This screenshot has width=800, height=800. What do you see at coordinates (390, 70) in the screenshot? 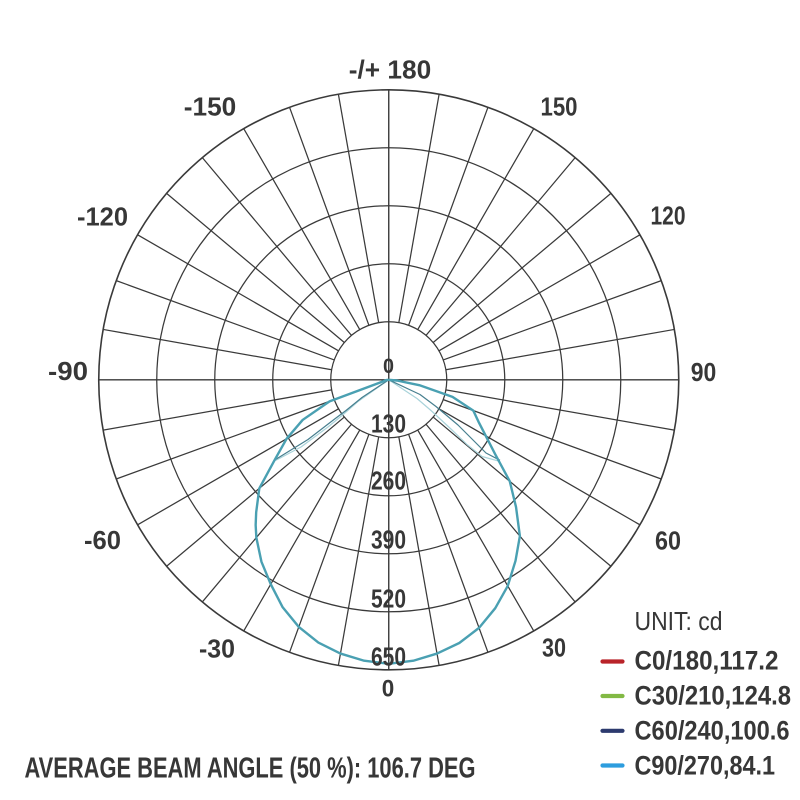
I see `svg-text: -/+ 180` at bounding box center [390, 70].